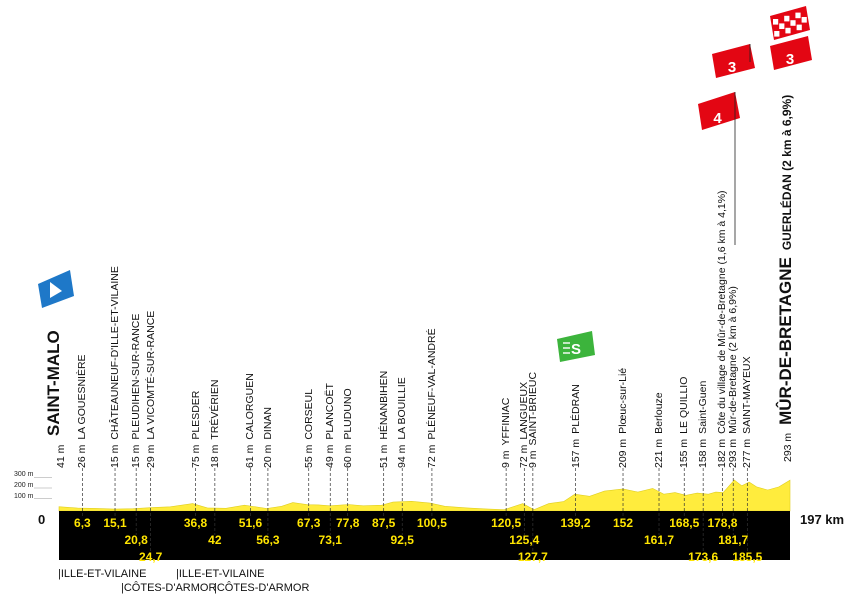 Image resolution: width=864 pixels, height=600 pixels. What do you see at coordinates (383, 456) in the screenshot?
I see `waypoint-altitude: 51 m` at bounding box center [383, 456].